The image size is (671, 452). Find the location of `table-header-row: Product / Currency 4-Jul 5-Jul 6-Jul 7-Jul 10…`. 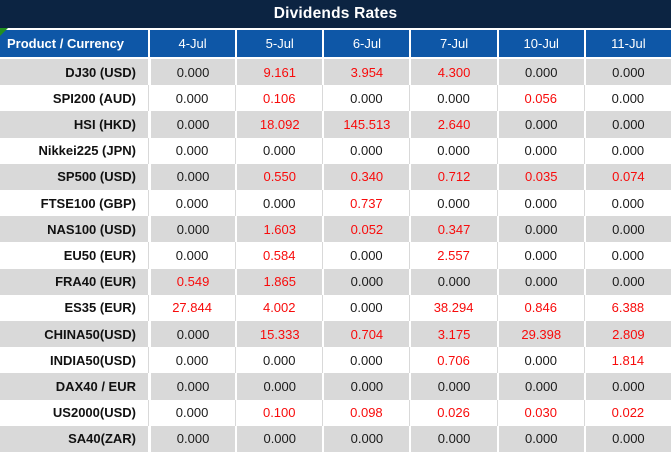

table-header-row: Product / Currency 4-Jul 5-Jul 6-Jul 7-Jul 10… is located at coordinates (335, 43).